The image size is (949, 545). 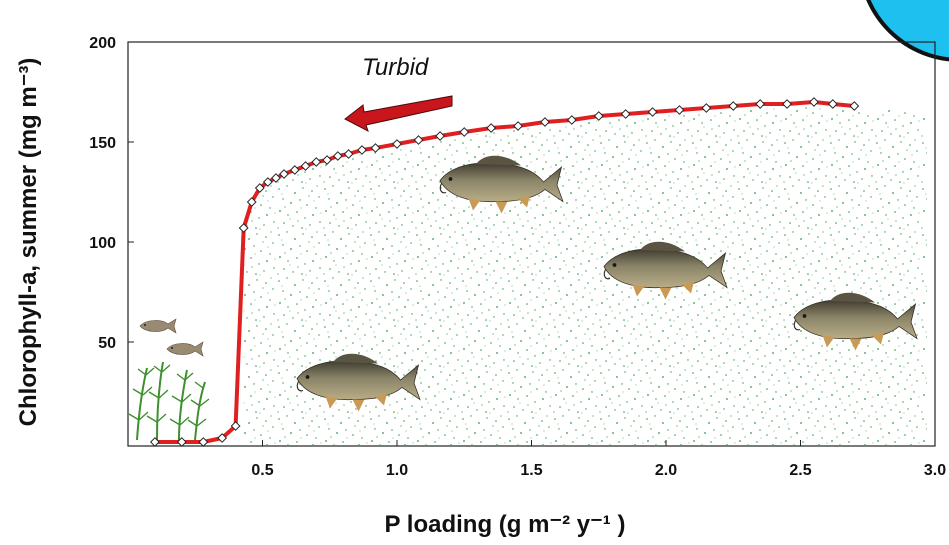 What do you see at coordinates (102, 143) in the screenshot?
I see `y-tick-label: 150` at bounding box center [102, 143].